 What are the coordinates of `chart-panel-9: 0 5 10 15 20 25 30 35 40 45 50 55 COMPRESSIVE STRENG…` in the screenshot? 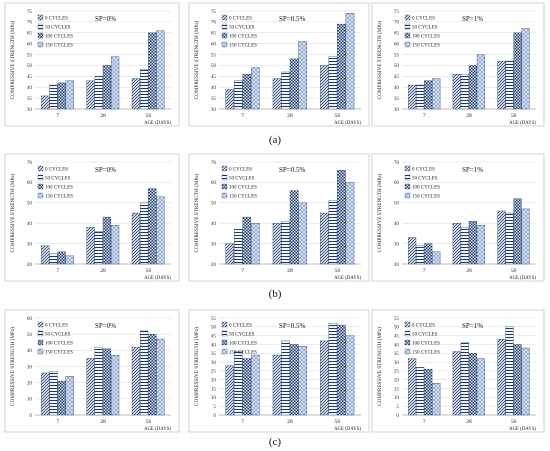 It's located at (458, 371).